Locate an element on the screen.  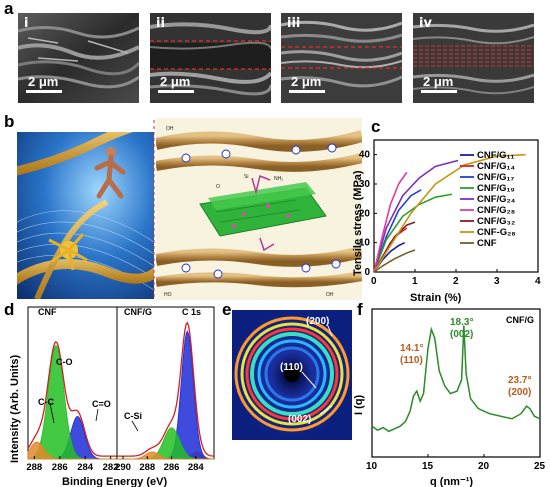
xps-y-axis-label: Intensity (Arb. Units) is located at coordinates (15, 408).